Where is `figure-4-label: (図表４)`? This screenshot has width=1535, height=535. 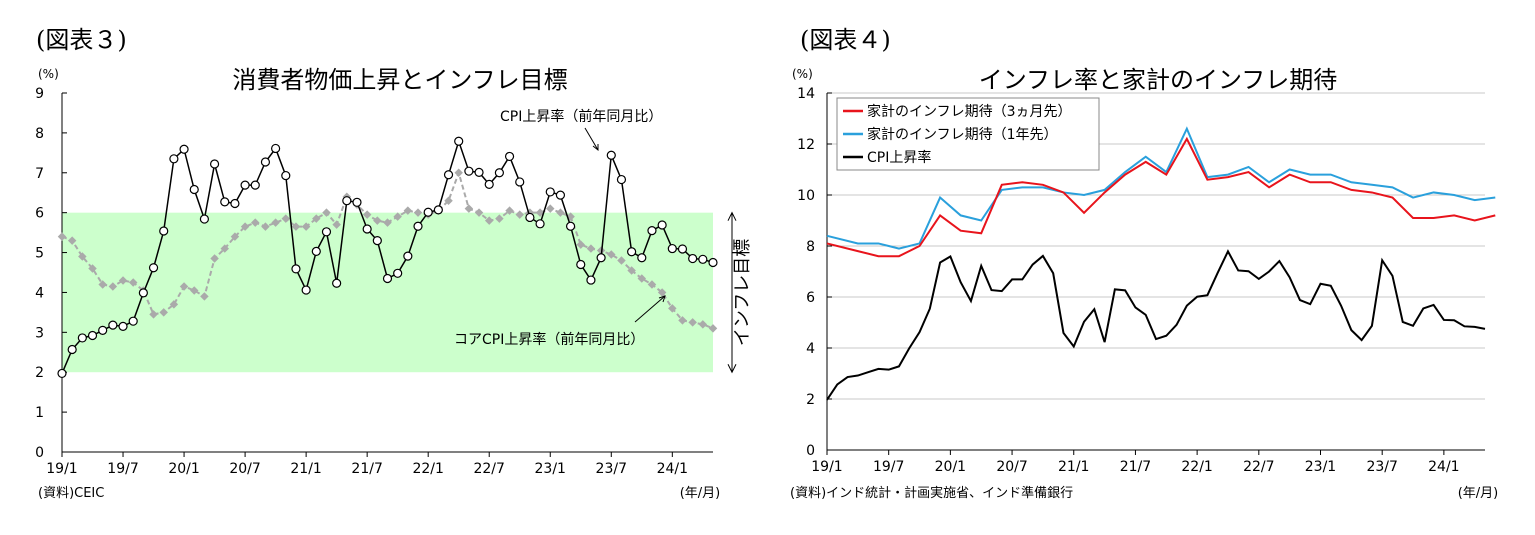 figure-4-label: (図表４) is located at coordinates (845, 40).